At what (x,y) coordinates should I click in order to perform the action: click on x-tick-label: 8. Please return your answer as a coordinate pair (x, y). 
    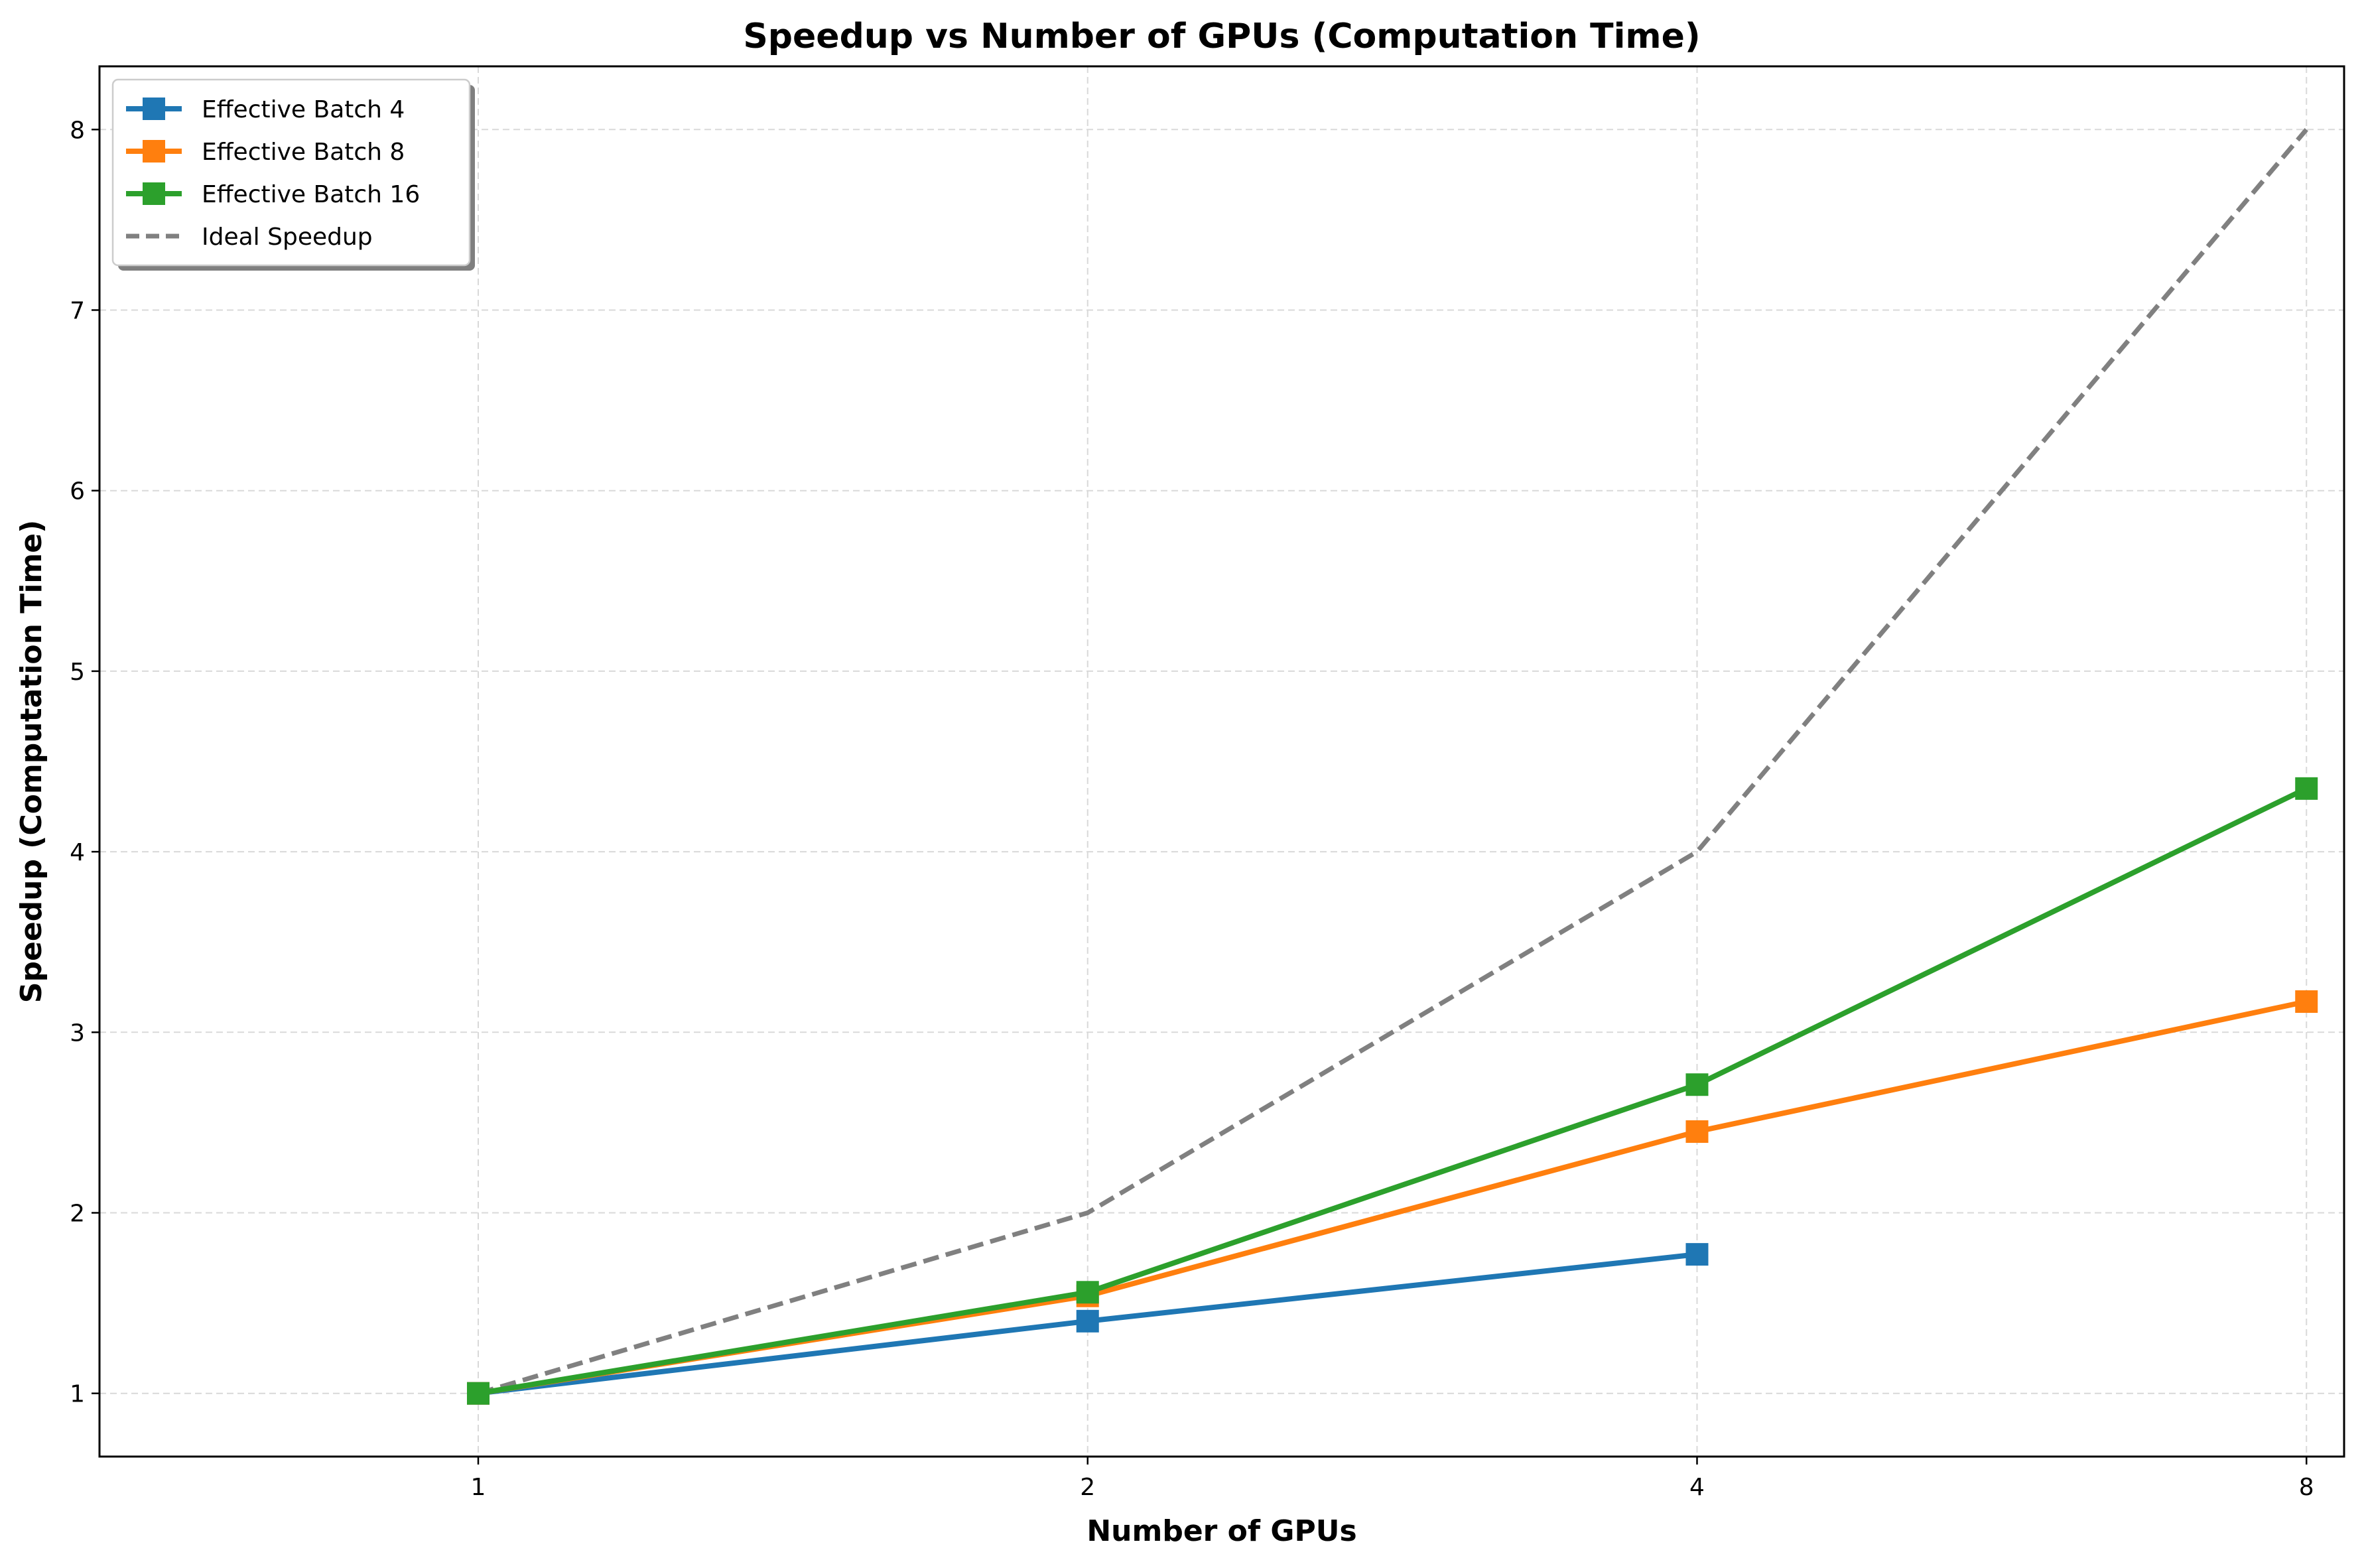
    Looking at the image, I should click on (2306, 1487).